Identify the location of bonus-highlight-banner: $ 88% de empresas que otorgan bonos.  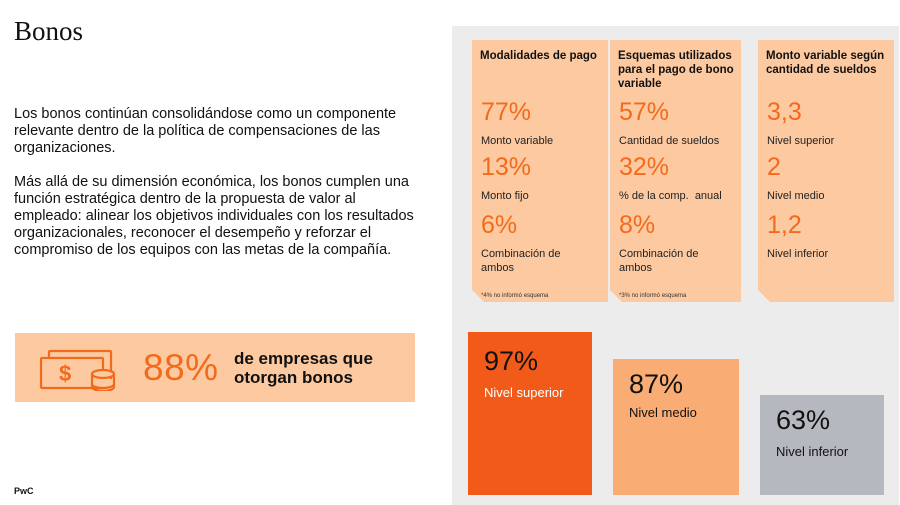
(215, 367).